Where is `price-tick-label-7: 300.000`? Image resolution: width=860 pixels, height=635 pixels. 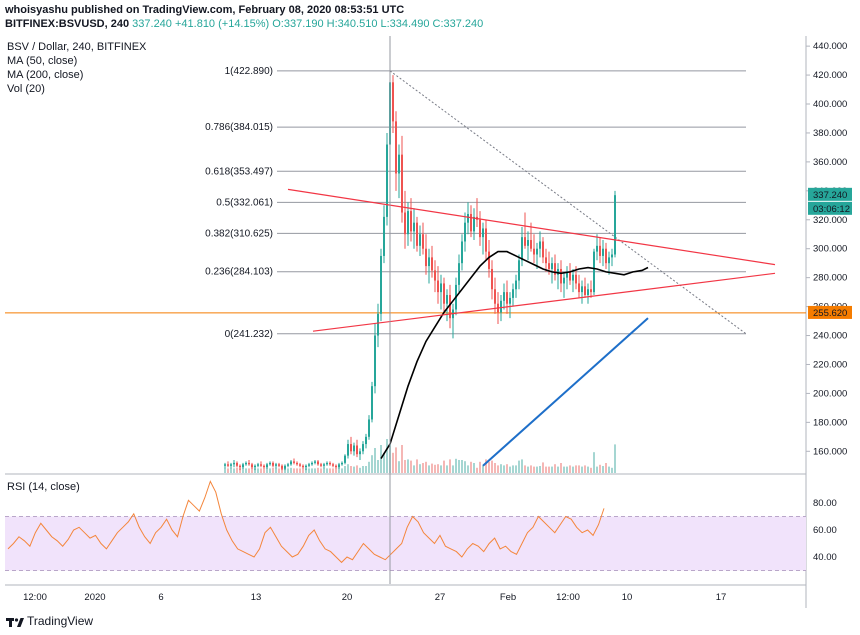 price-tick-label-7: 300.000 is located at coordinates (830, 249).